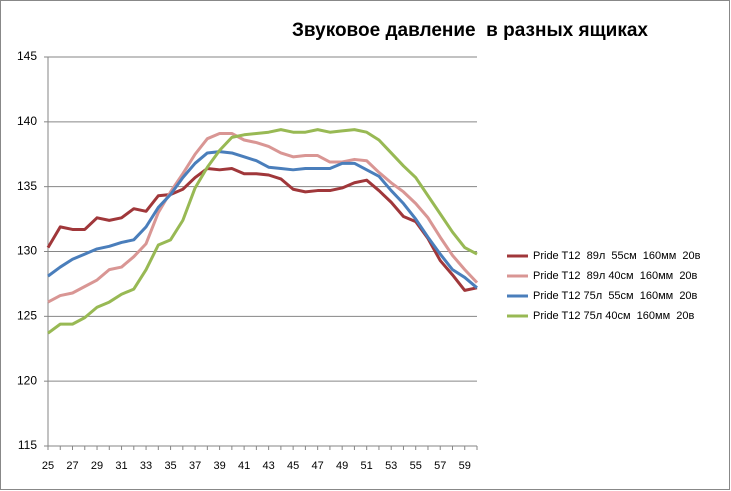 This screenshot has width=731, height=491. I want to click on chart-title: Звуковое давление в разных ящиках, so click(470, 30).